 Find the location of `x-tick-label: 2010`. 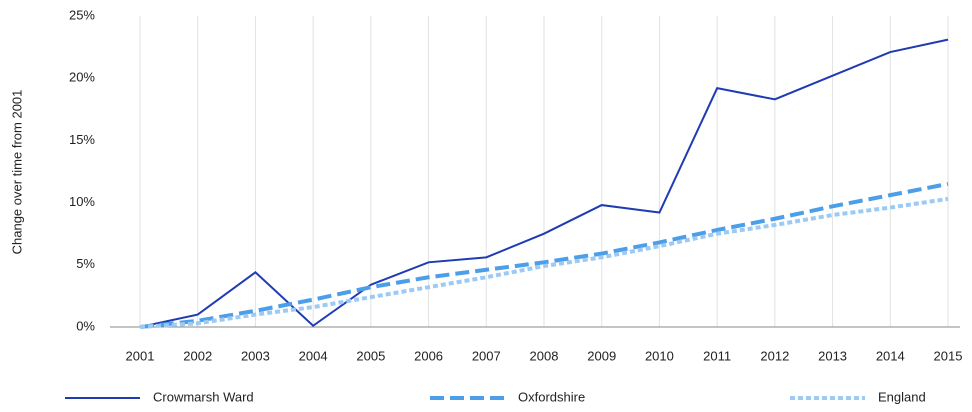

x-tick-label: 2010 is located at coordinates (659, 355).